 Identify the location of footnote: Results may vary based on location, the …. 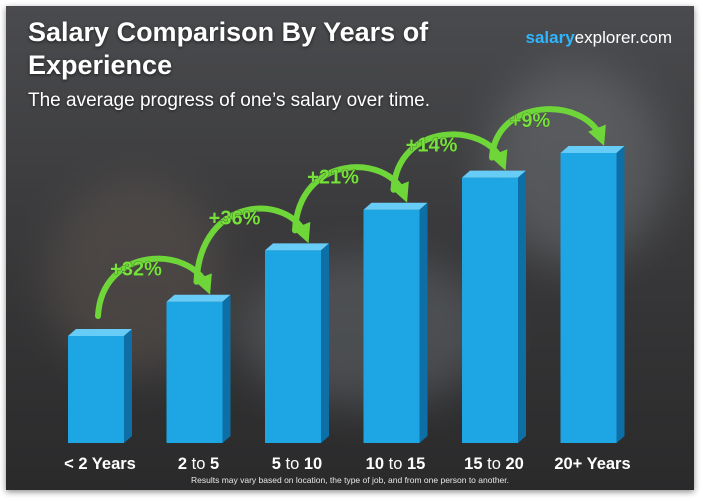
(350, 480).